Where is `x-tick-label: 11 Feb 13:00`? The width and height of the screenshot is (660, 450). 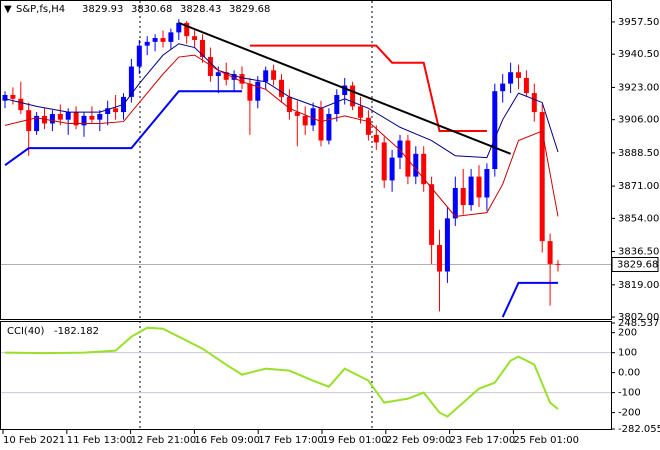 x-tick-label: 11 Feb 13:00 is located at coordinates (100, 440).